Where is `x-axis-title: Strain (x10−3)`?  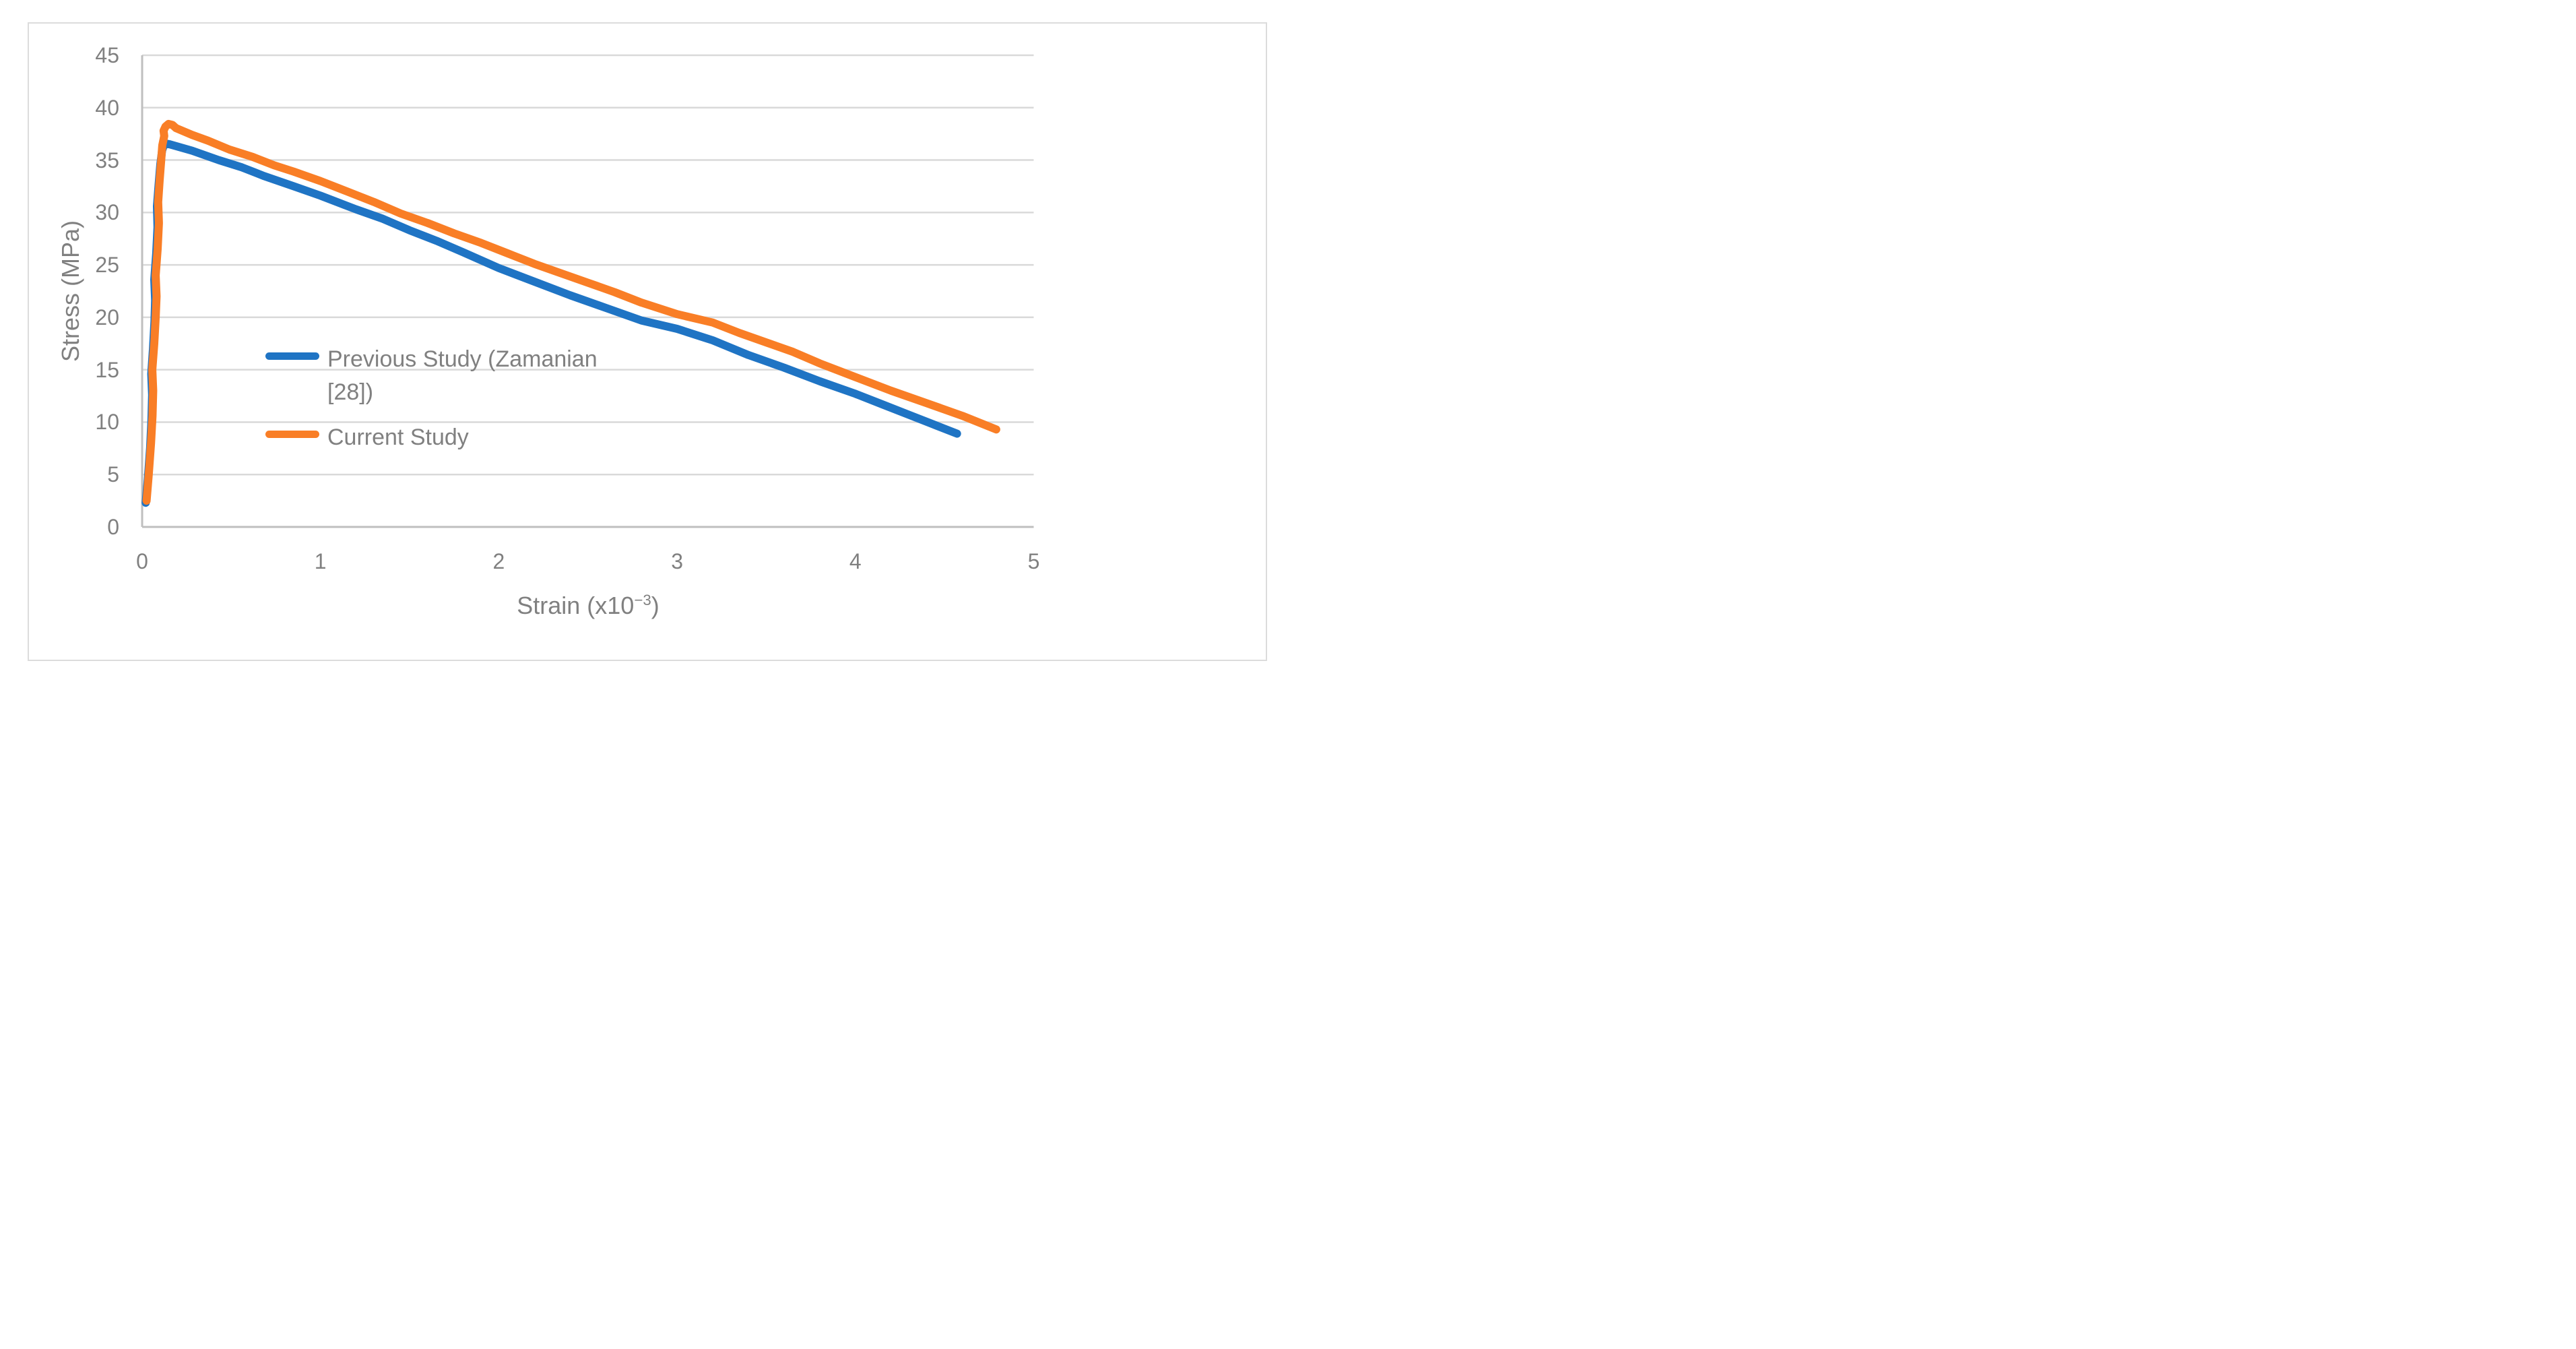 x-axis-title: Strain (x10−3) is located at coordinates (588, 606).